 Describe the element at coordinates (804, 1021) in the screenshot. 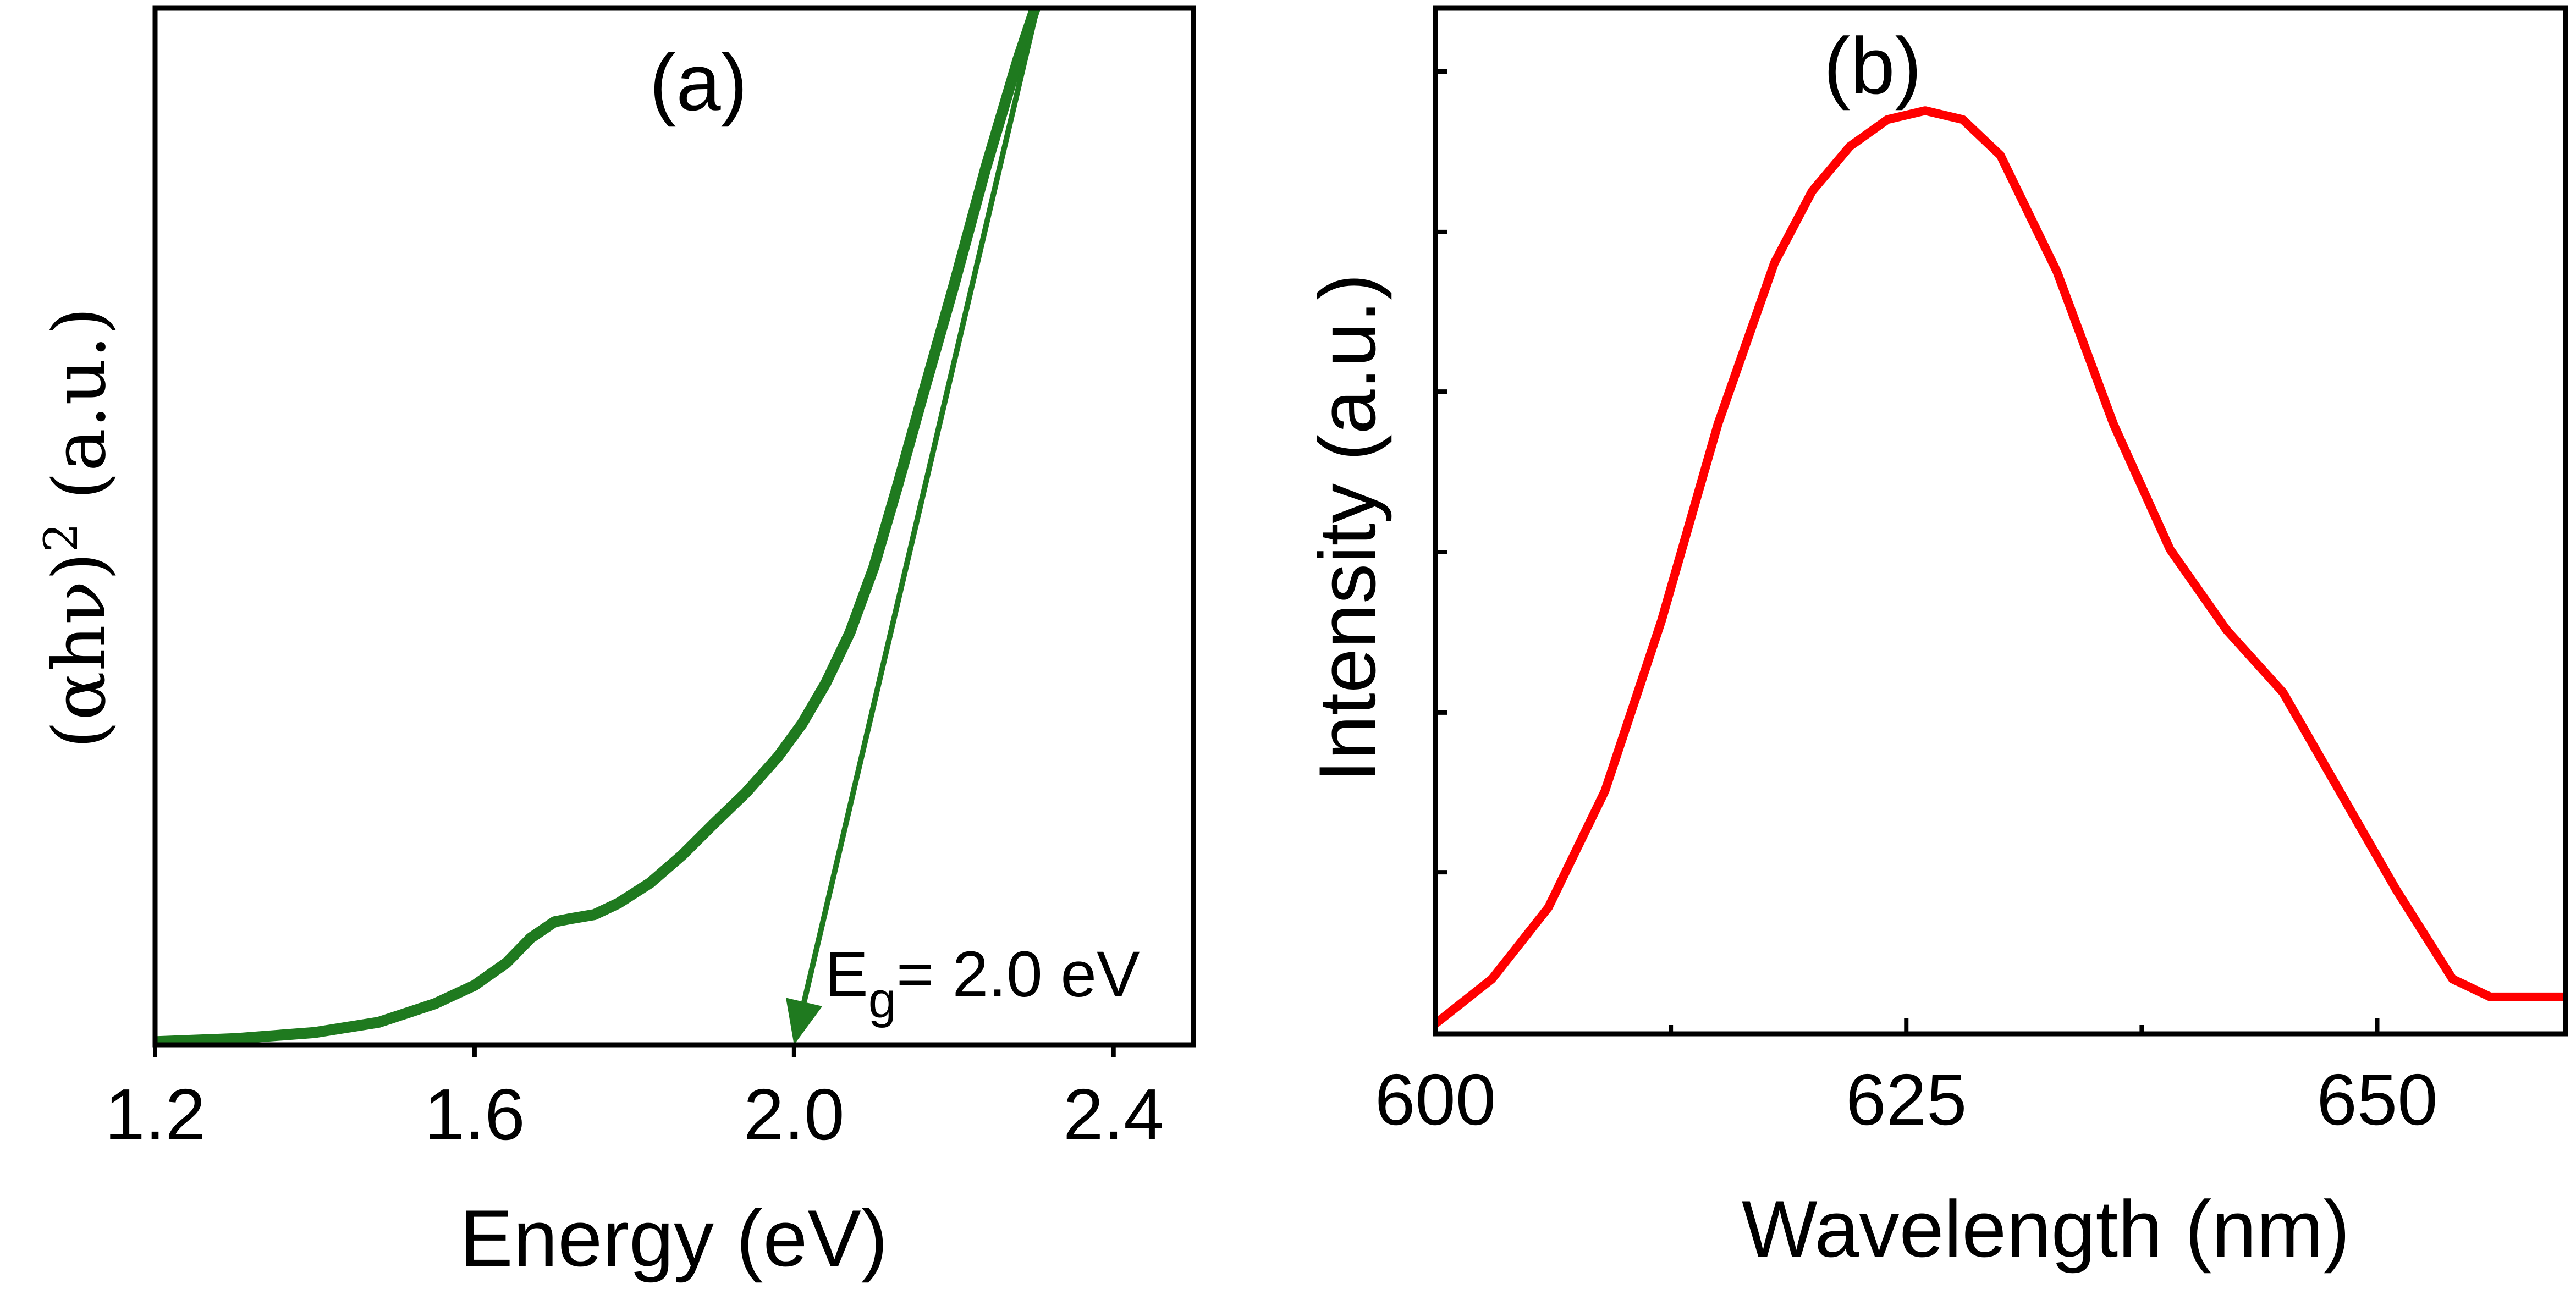

I see `tangent-arrow-head` at that location.